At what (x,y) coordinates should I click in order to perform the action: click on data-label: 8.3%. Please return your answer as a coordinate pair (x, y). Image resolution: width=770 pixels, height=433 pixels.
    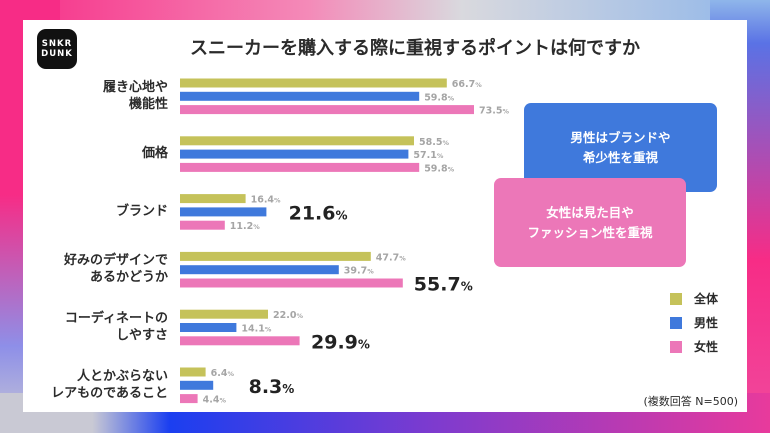
    Looking at the image, I should click on (272, 387).